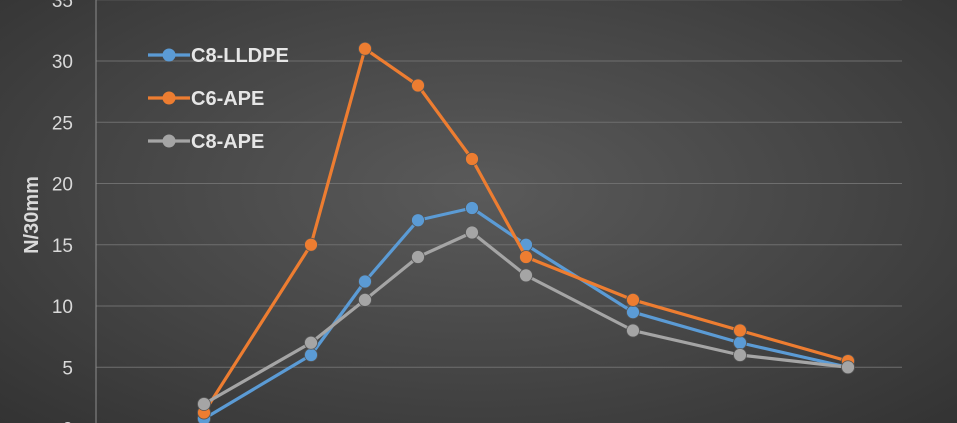 This screenshot has height=423, width=957. What do you see at coordinates (67, 368) in the screenshot?
I see `y-tick-label: 5` at bounding box center [67, 368].